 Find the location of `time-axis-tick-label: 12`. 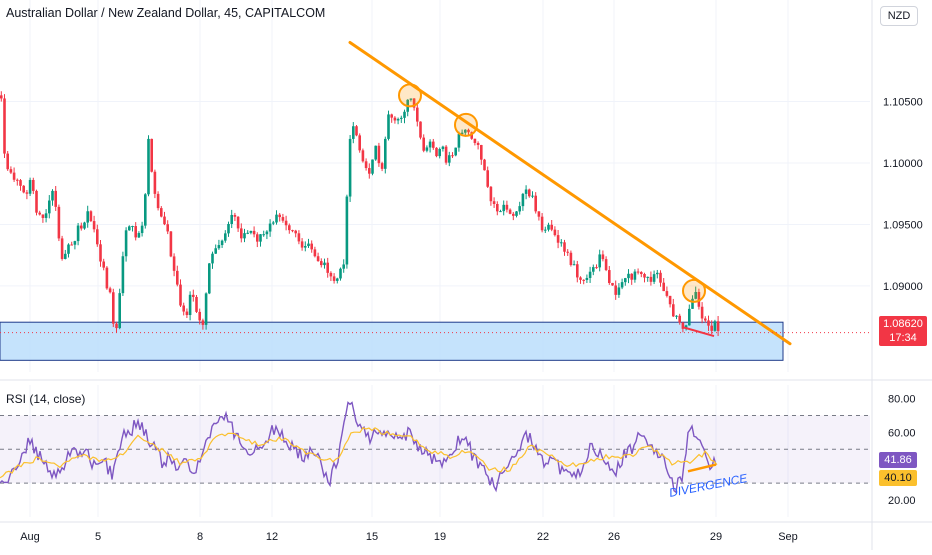

time-axis-tick-label: 12 is located at coordinates (272, 537).